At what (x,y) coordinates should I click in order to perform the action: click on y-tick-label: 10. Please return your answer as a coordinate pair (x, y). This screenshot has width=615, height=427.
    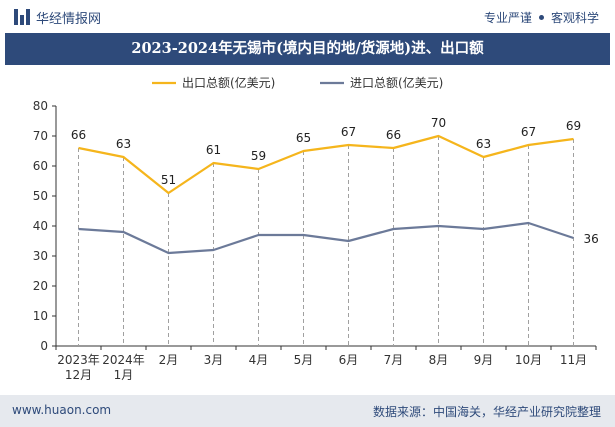
    Looking at the image, I should click on (40, 316).